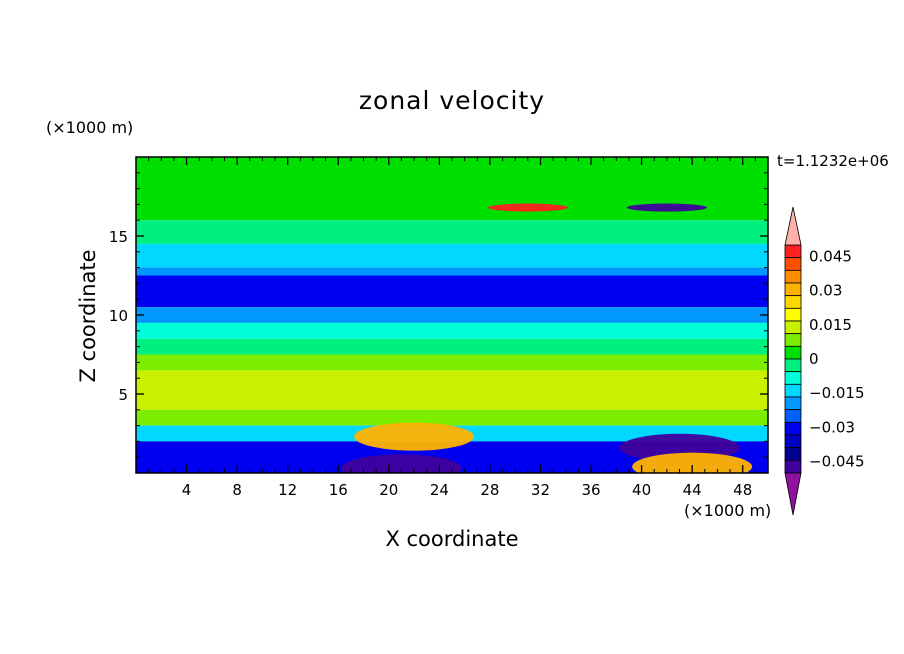 The height and width of the screenshot is (654, 904). I want to click on colorbar-tick-label: −0.03, so click(832, 427).